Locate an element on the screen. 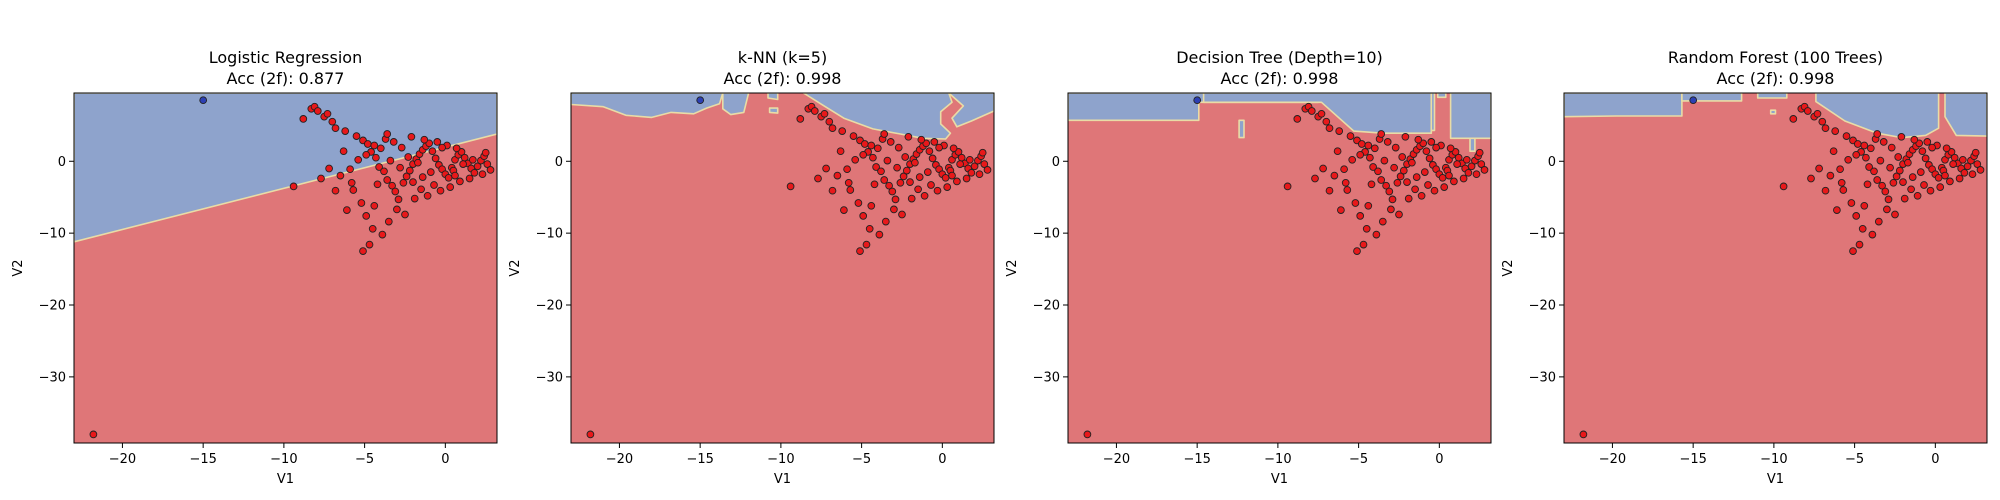 The width and height of the screenshot is (2000, 500). y-axis-label: V2 is located at coordinates (18, 267).